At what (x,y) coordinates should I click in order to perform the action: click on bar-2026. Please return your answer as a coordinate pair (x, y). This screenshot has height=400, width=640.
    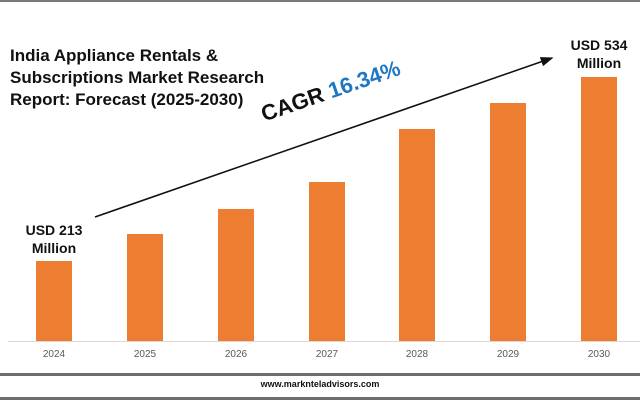
    Looking at the image, I should click on (236, 275).